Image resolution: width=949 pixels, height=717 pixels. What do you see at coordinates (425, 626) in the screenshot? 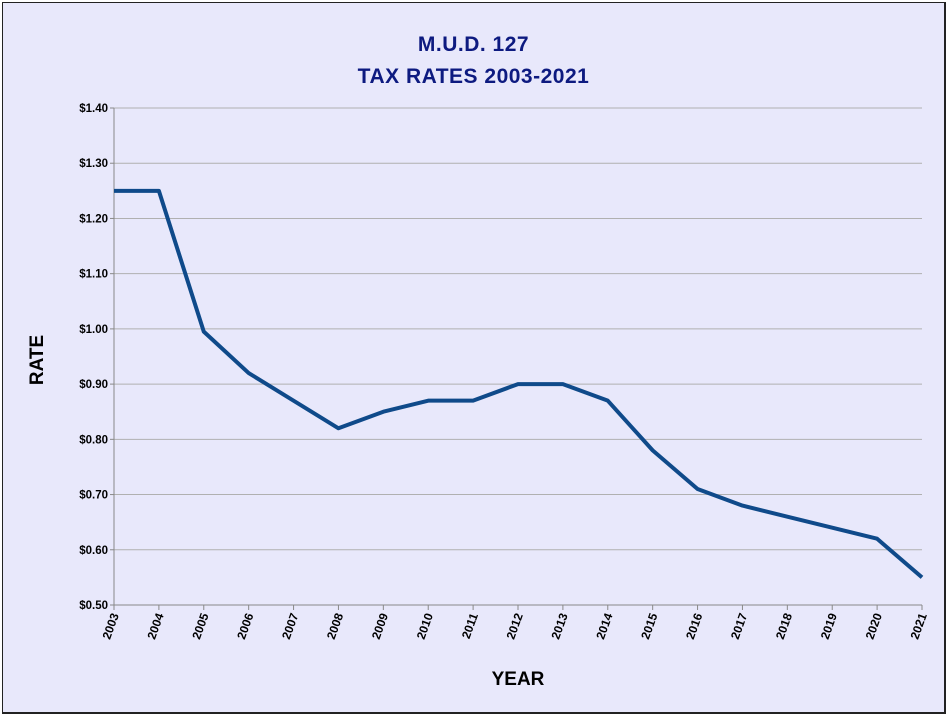
I see `x-tick-label: 2010` at bounding box center [425, 626].